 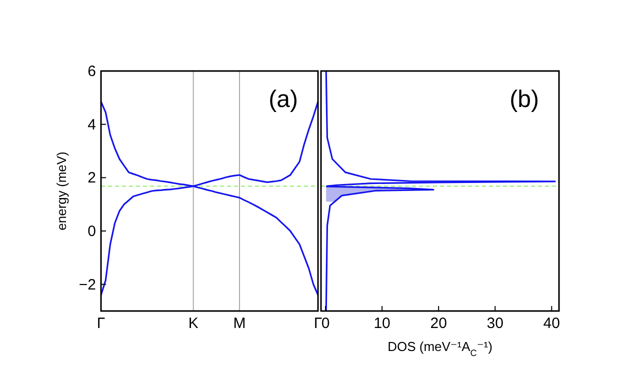 What do you see at coordinates (193, 323) in the screenshot?
I see `x-tick-label: K` at bounding box center [193, 323].